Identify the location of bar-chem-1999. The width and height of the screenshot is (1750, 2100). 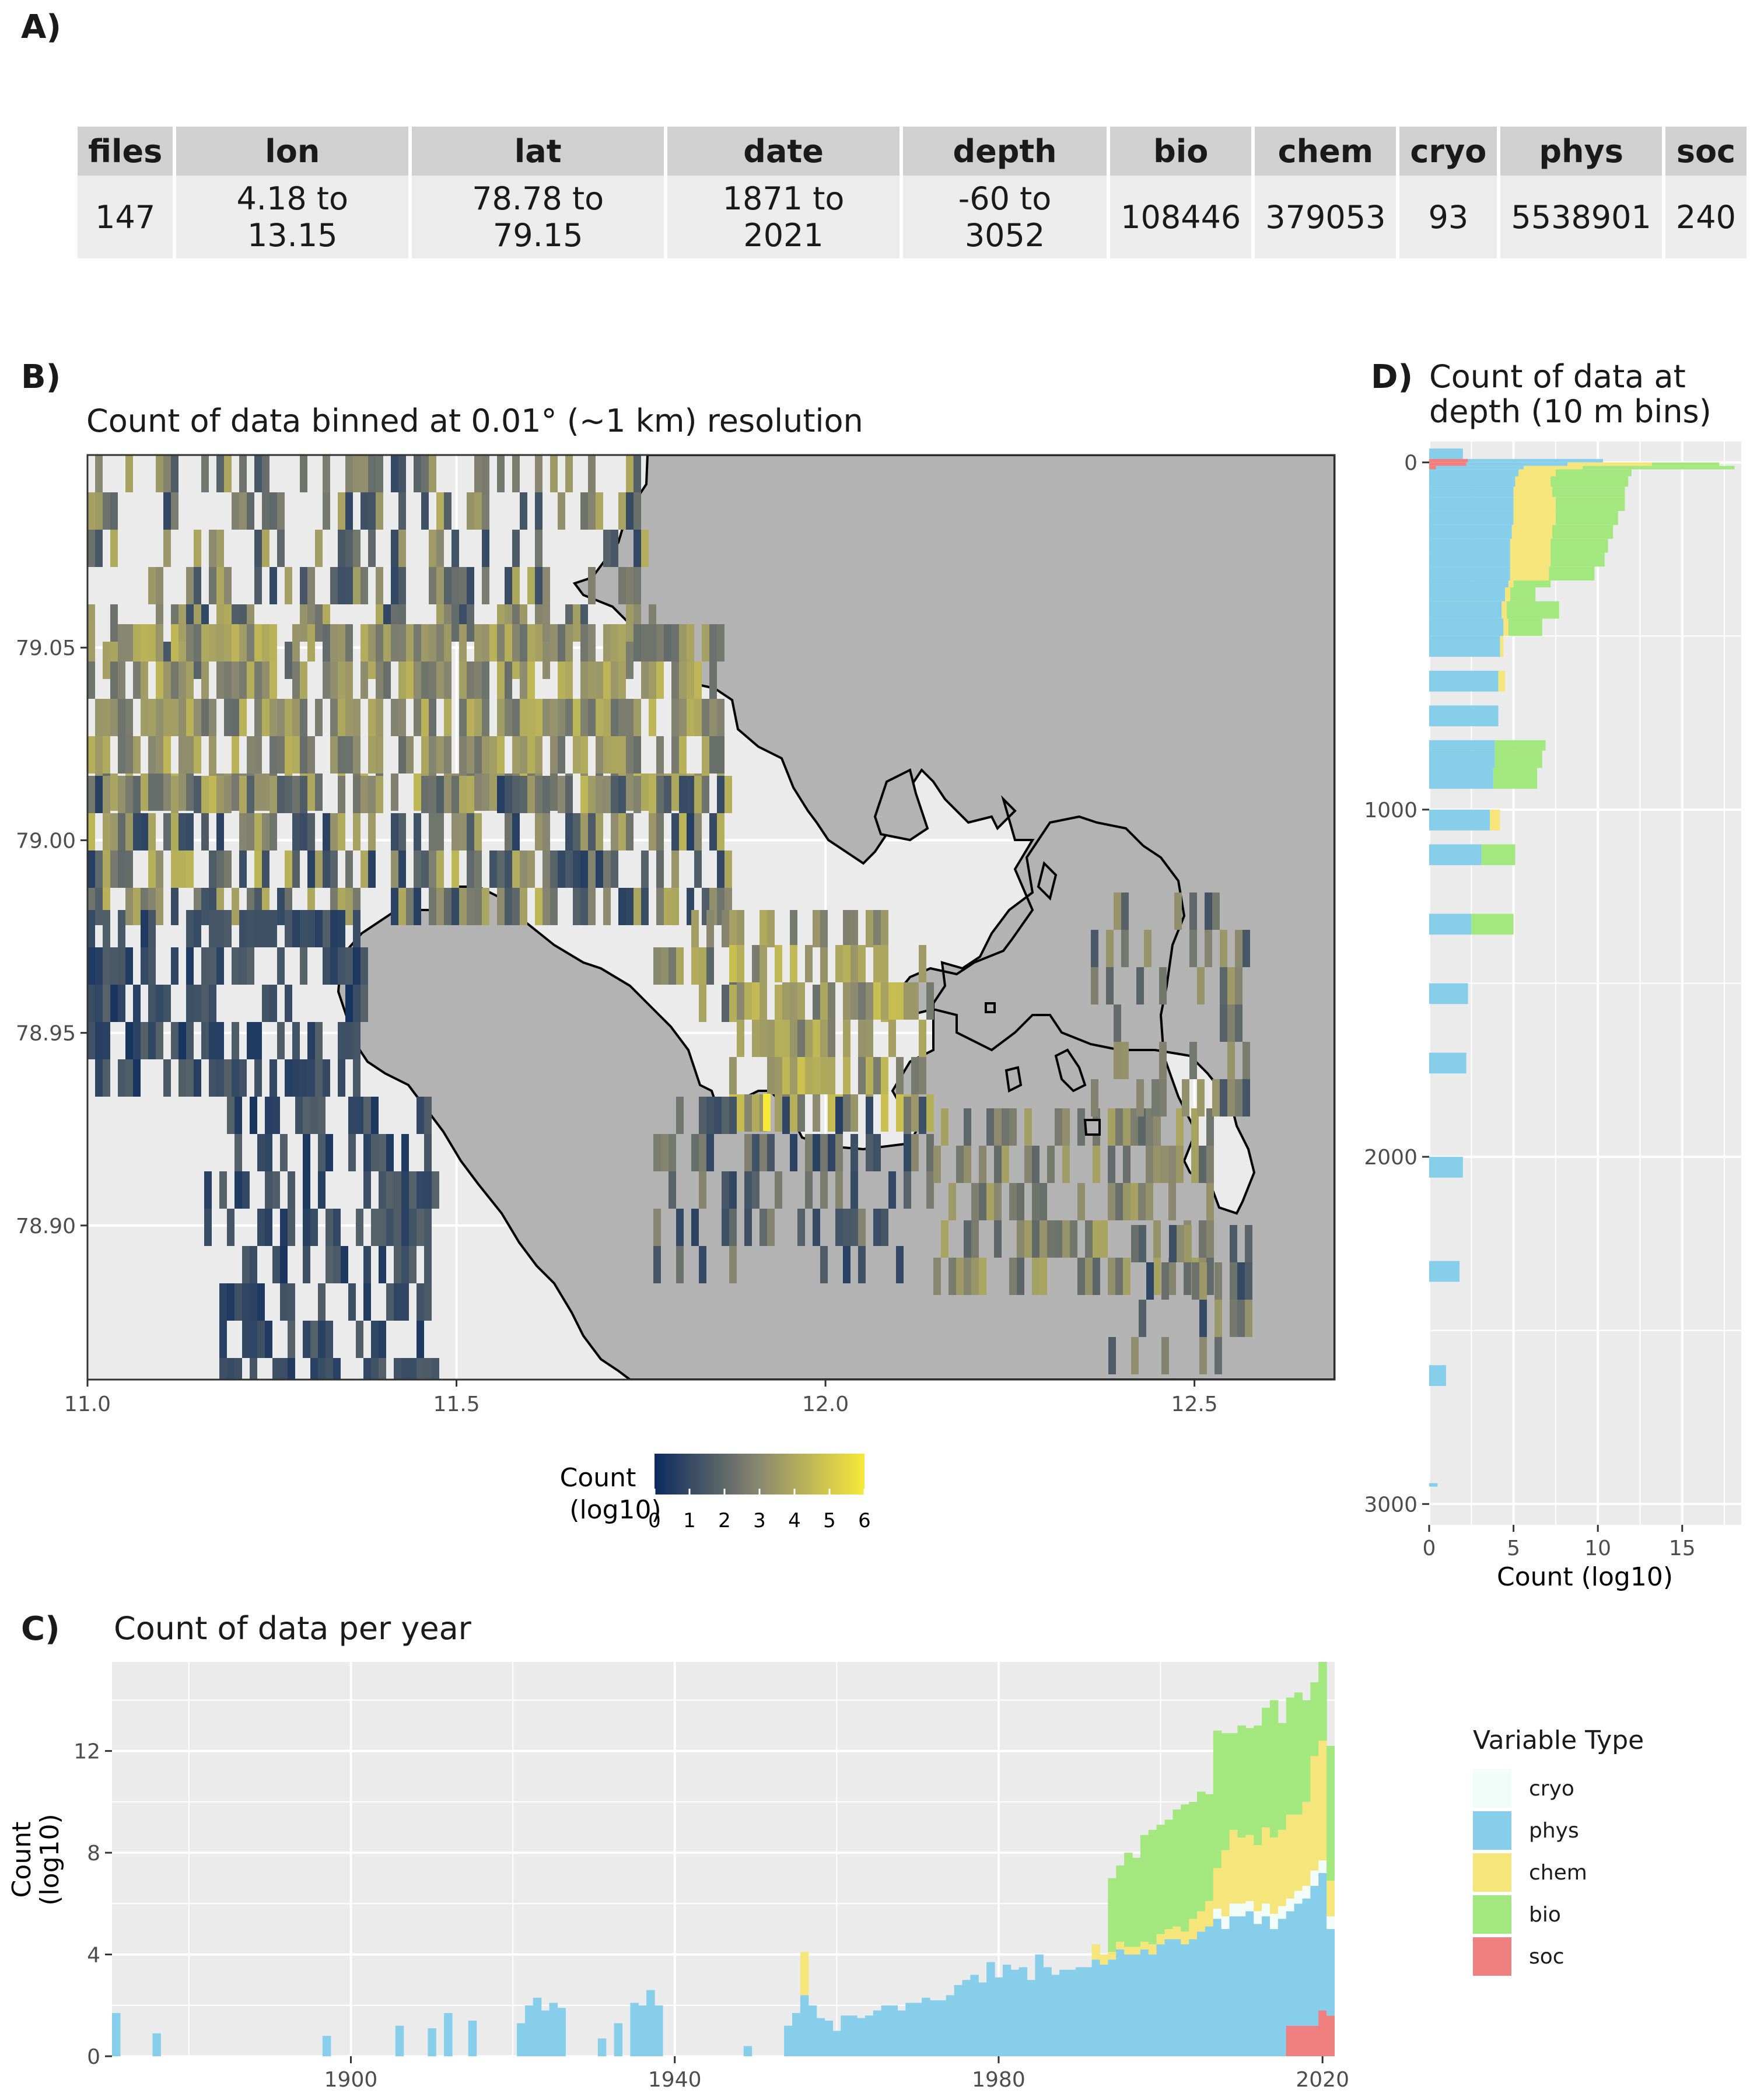
(1152, 1950).